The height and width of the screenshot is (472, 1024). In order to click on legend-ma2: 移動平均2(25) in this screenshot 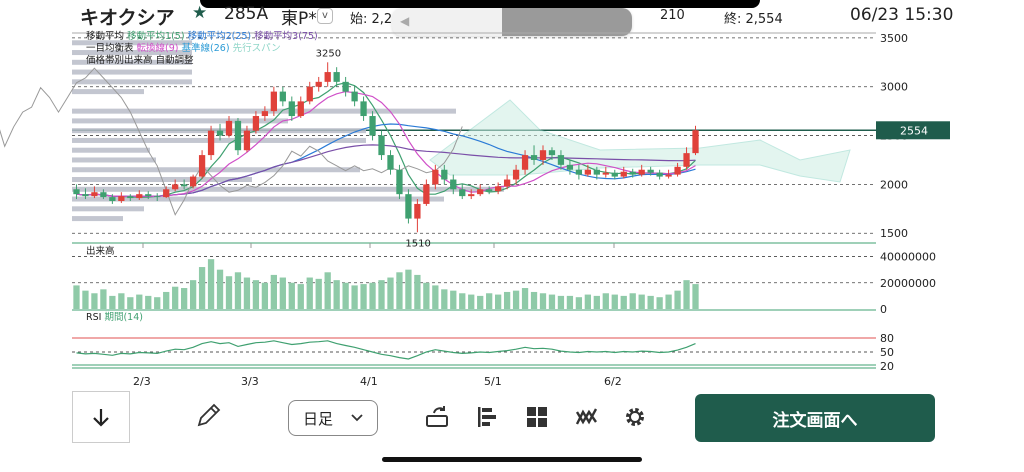, I will do `click(219, 36)`.